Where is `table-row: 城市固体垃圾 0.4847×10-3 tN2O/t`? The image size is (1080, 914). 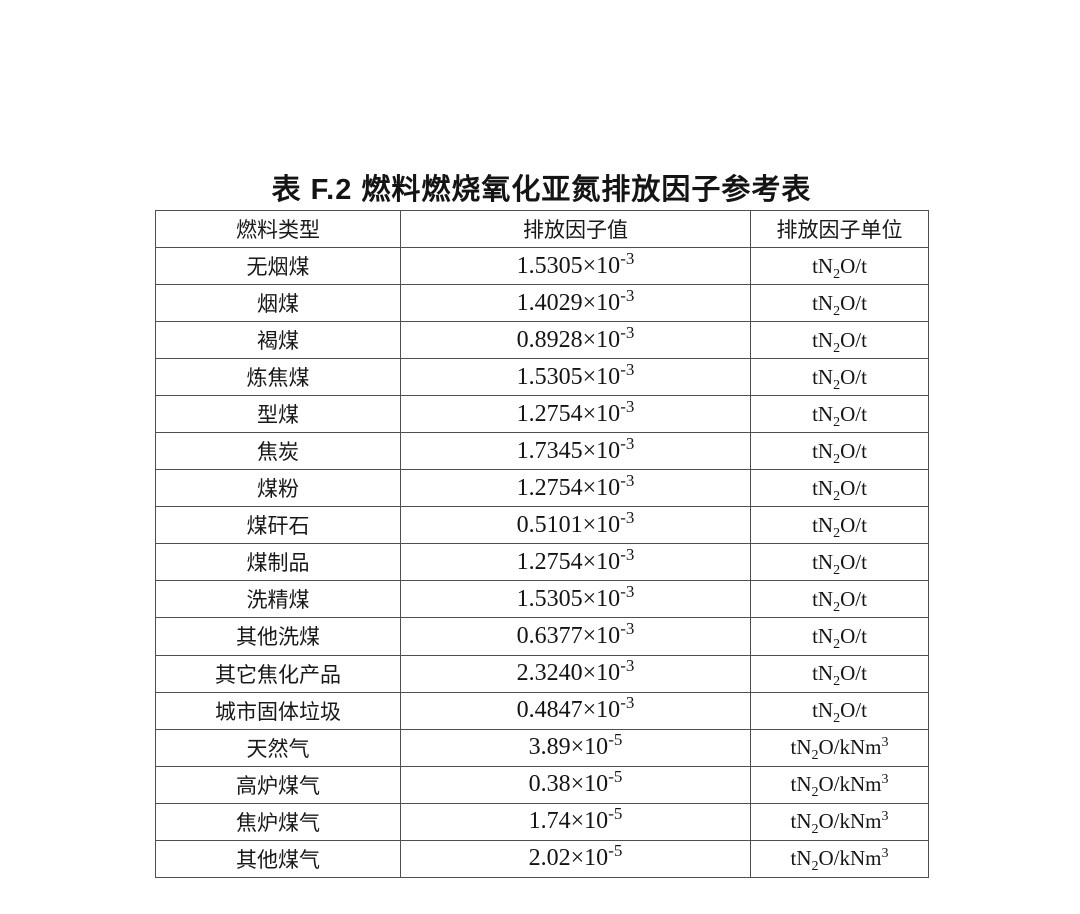
table-row: 城市固体垃圾 0.4847×10-3 tN2O/t is located at coordinates (542, 710).